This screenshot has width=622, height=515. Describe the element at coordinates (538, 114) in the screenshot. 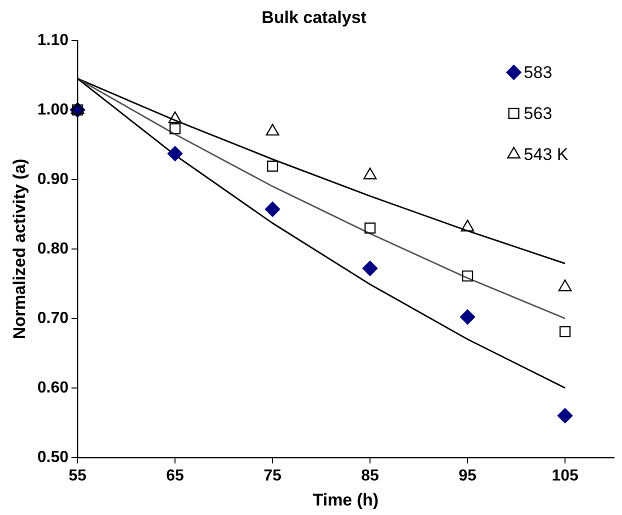

I see `legend-label: 563` at that location.